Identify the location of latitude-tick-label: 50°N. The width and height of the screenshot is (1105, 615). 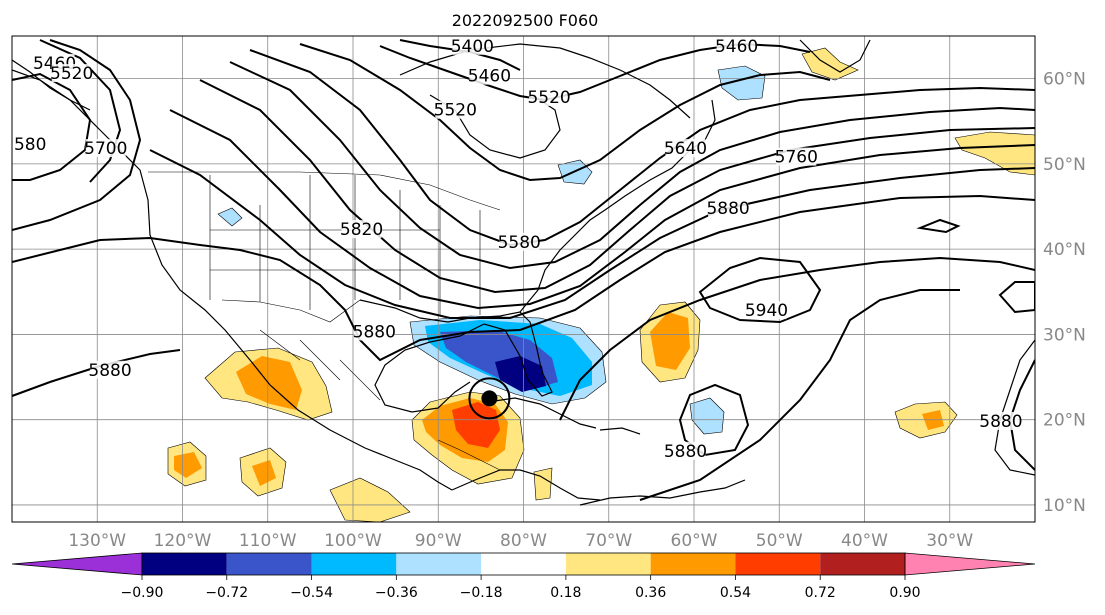
(1064, 165).